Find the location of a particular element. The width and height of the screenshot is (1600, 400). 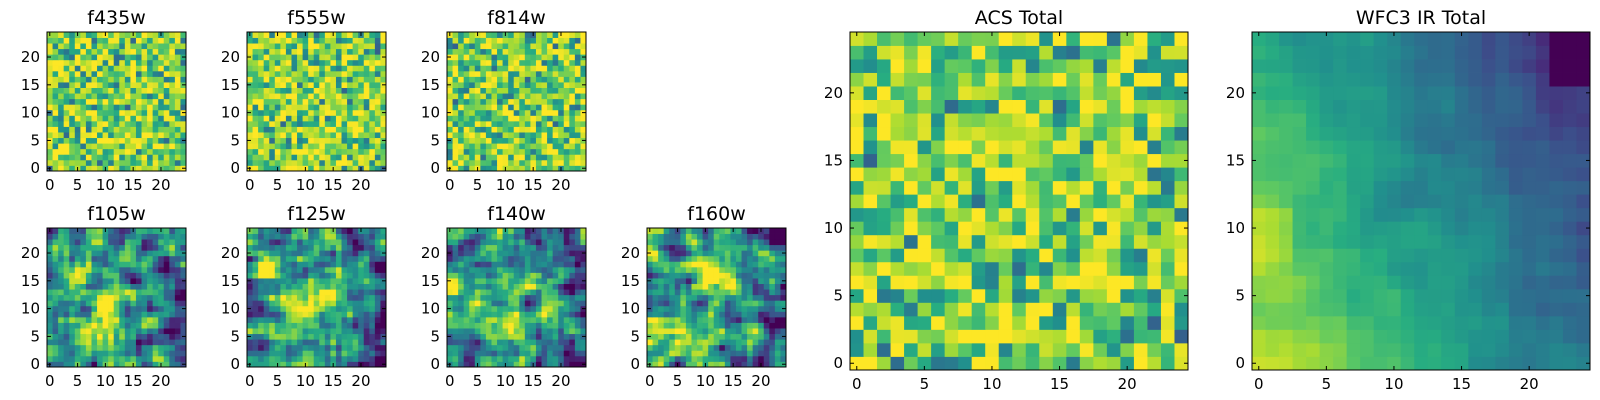

x-tick-label: 0 is located at coordinates (250, 381).